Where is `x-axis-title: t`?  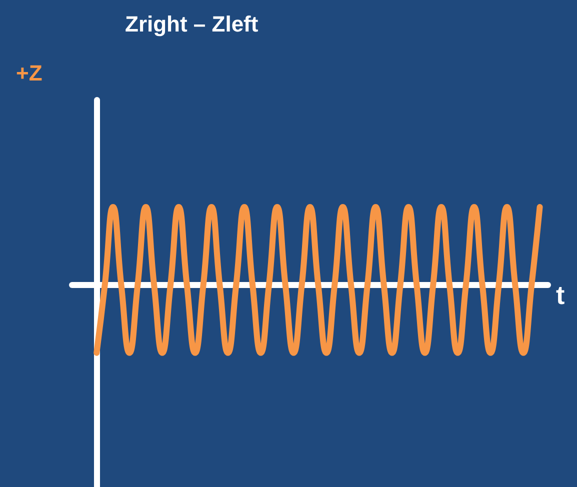
x-axis-title: t is located at coordinates (560, 295).